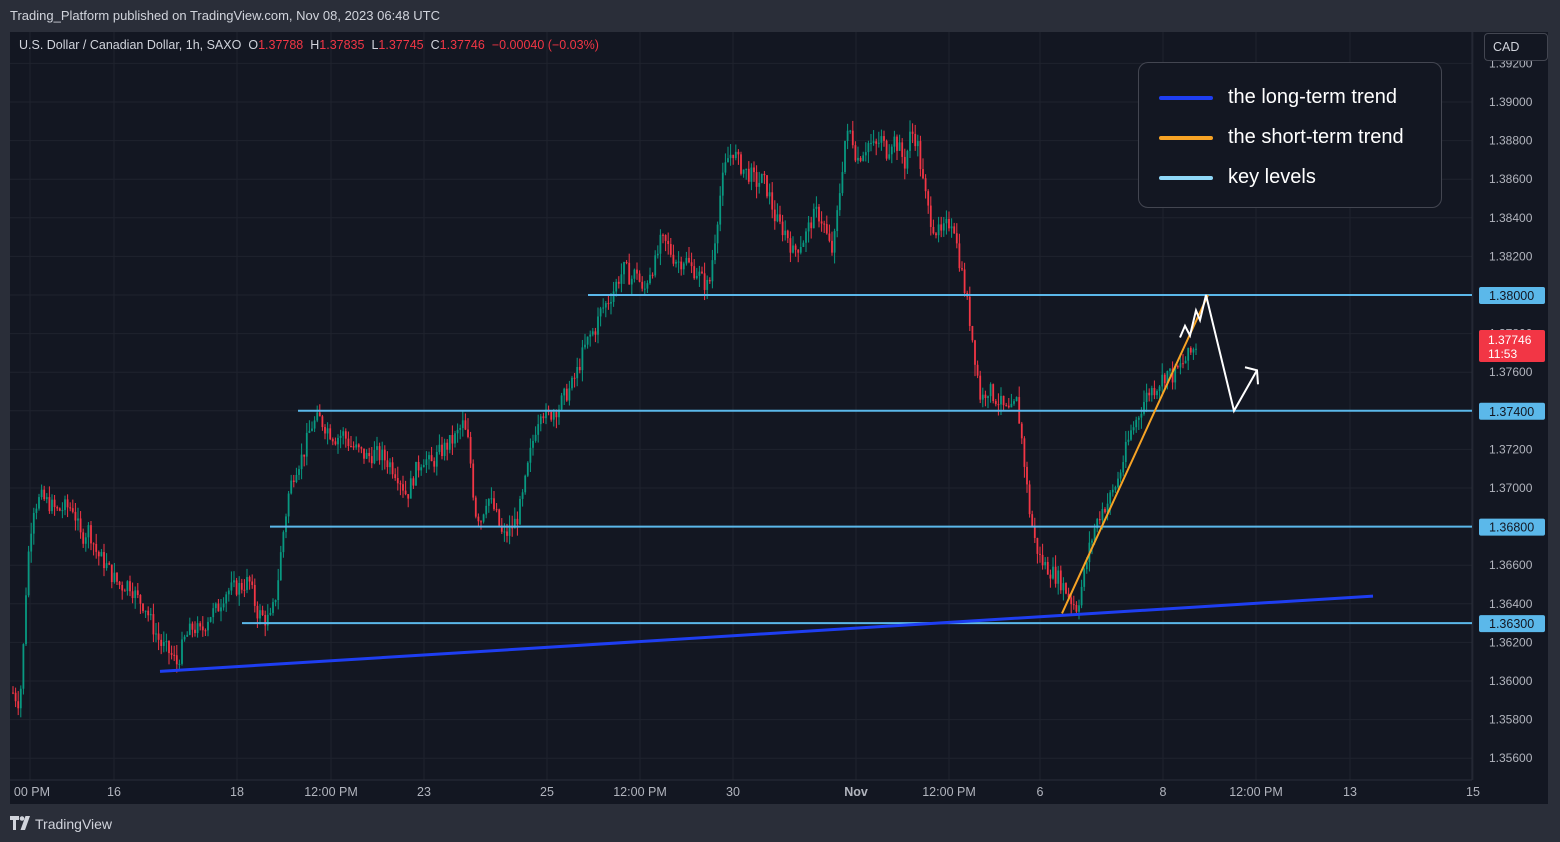  What do you see at coordinates (1511, 488) in the screenshot?
I see `y-tick-label: 1.37000` at bounding box center [1511, 488].